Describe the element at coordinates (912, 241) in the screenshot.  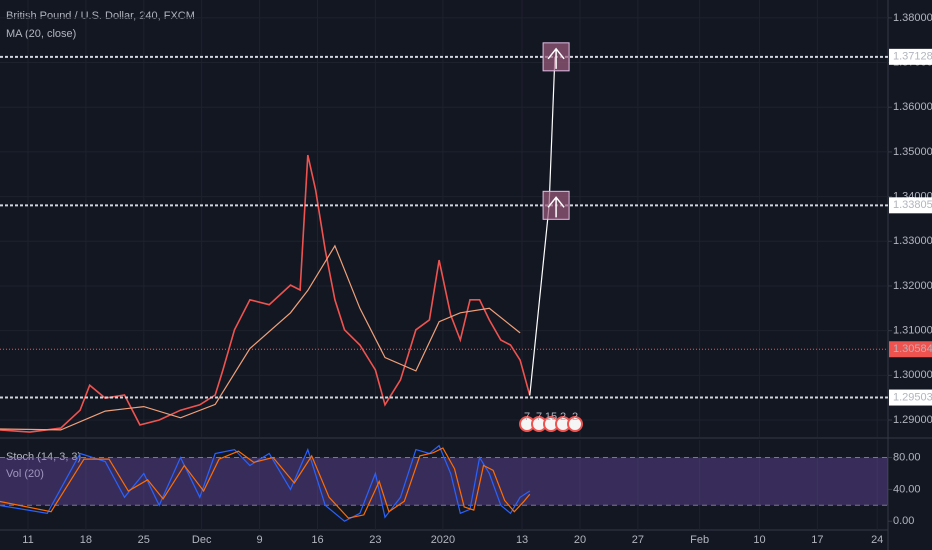
I see `y-tick-label: 1.33000` at that location.